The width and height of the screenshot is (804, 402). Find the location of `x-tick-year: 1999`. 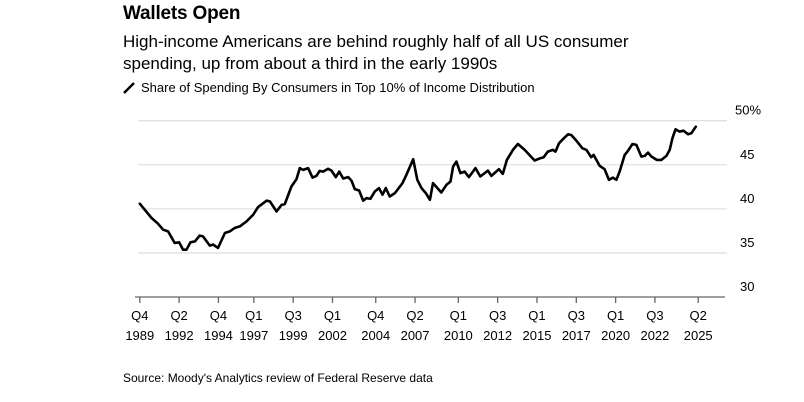

x-tick-year: 1999 is located at coordinates (293, 335).